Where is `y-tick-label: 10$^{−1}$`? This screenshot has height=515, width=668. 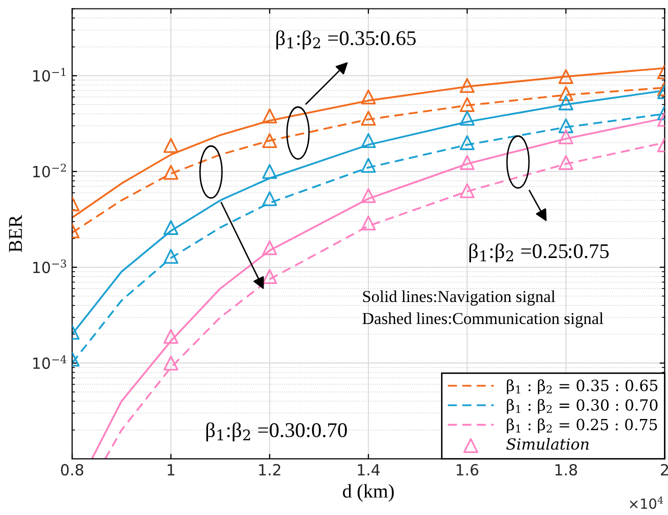
y-tick-label: 10$^{−1}$ is located at coordinates (49, 75).